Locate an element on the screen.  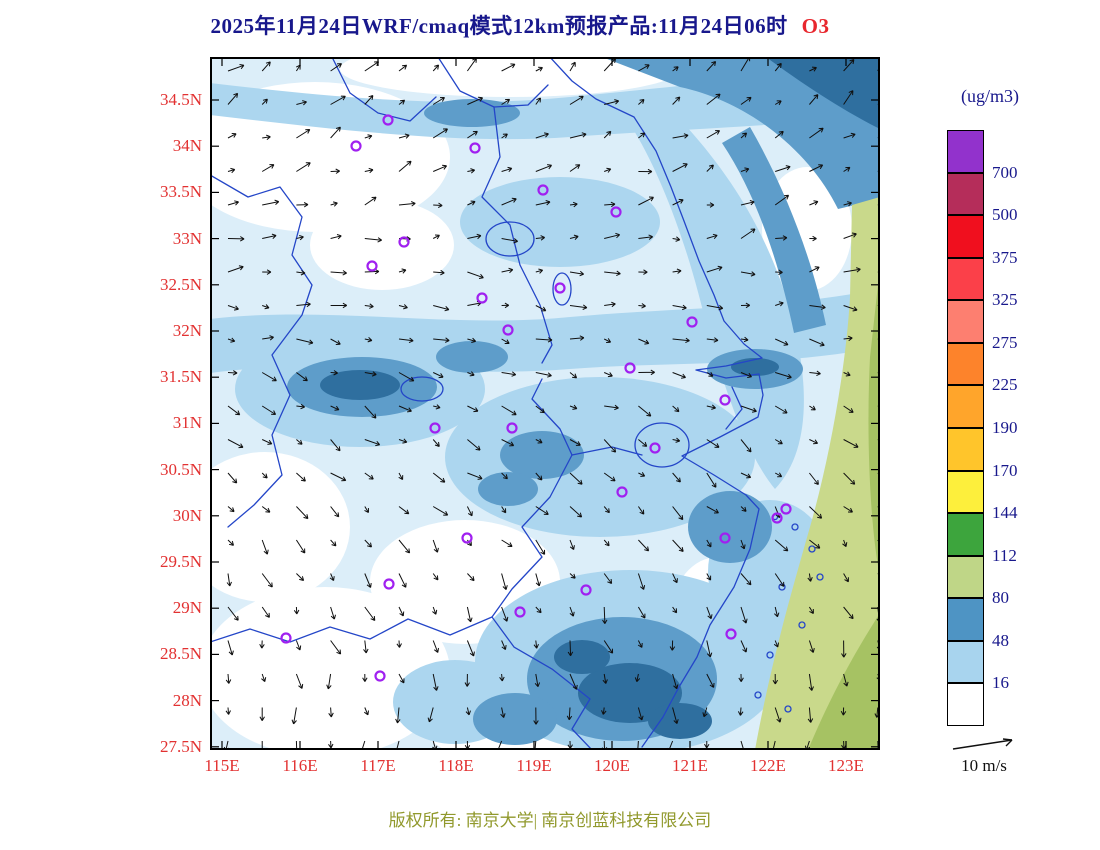
lon-tick-label: 123E is located at coordinates (846, 765).